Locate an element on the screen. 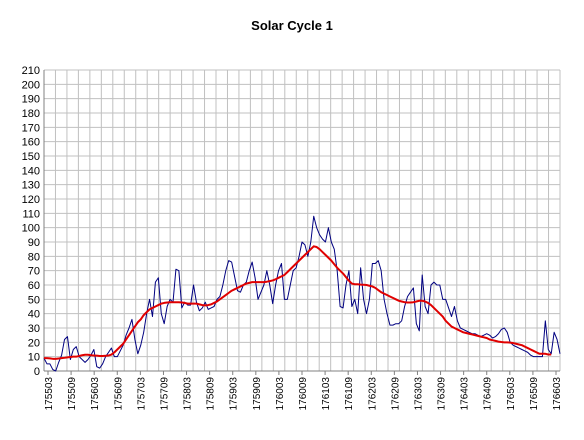 This screenshot has height=440, width=584. x-tick-label: 175803 is located at coordinates (188, 394).